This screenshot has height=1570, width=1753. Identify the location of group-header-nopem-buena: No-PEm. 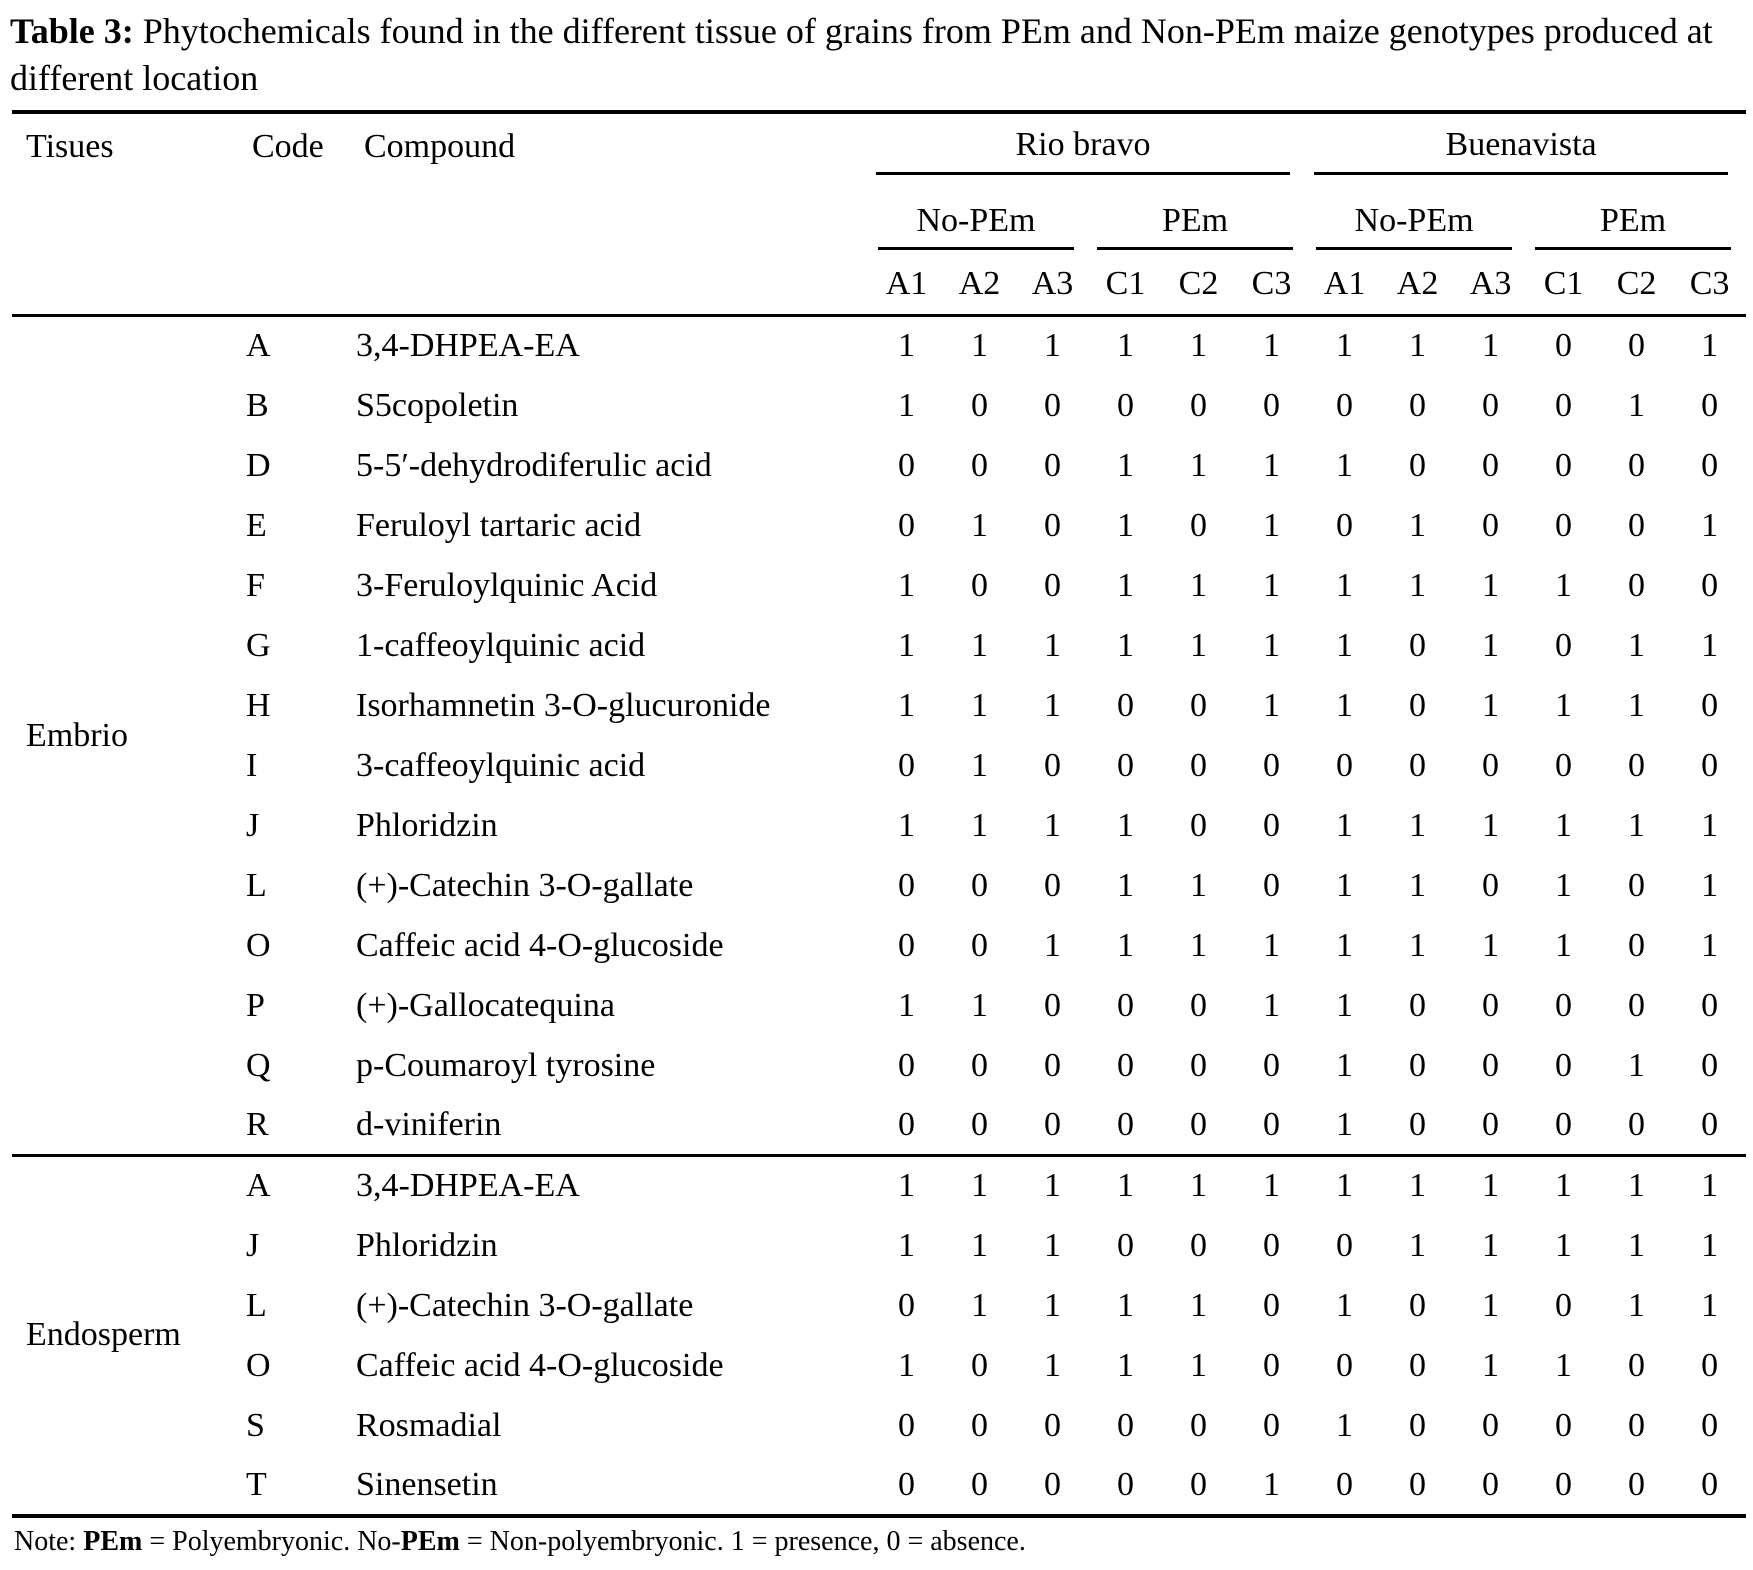
(1417, 216).